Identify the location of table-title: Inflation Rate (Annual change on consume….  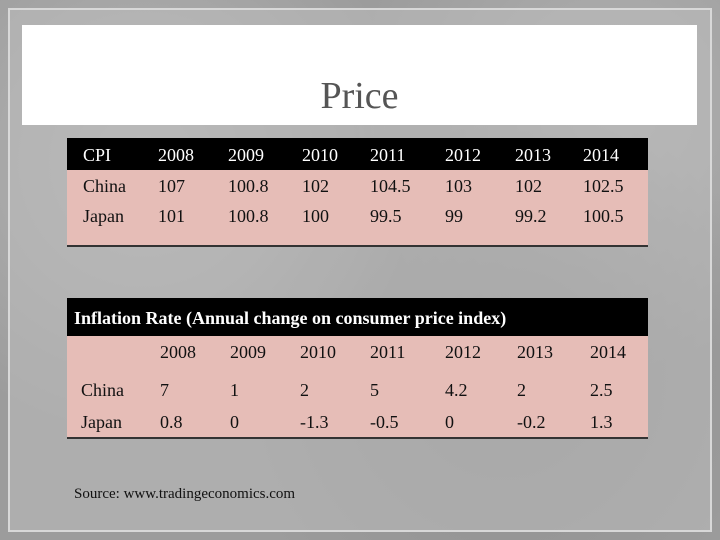
(290, 318).